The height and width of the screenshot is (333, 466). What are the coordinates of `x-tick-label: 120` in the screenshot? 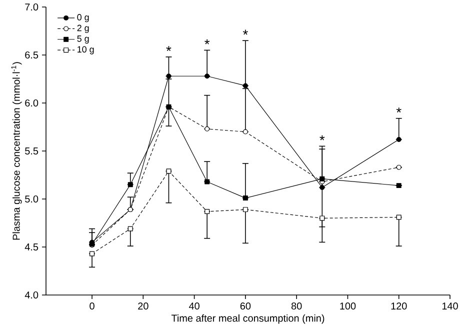 It's located at (399, 306).